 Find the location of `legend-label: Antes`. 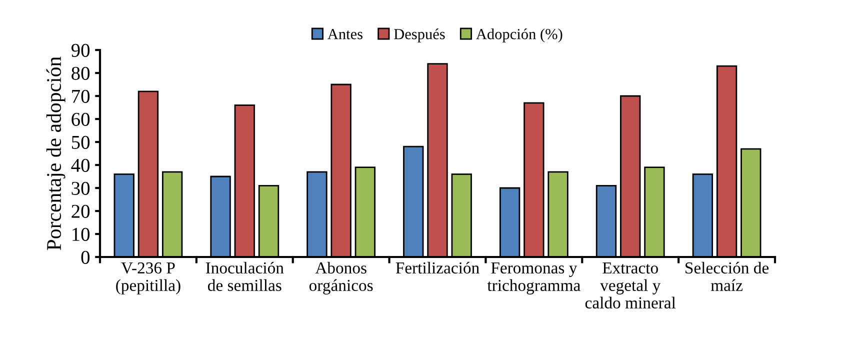

legend-label: Antes is located at coordinates (345, 34).